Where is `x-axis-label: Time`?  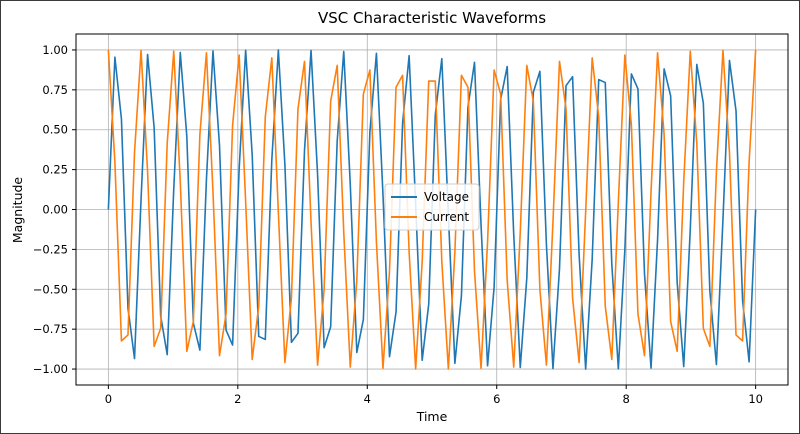 x-axis-label: Time is located at coordinates (432, 416).